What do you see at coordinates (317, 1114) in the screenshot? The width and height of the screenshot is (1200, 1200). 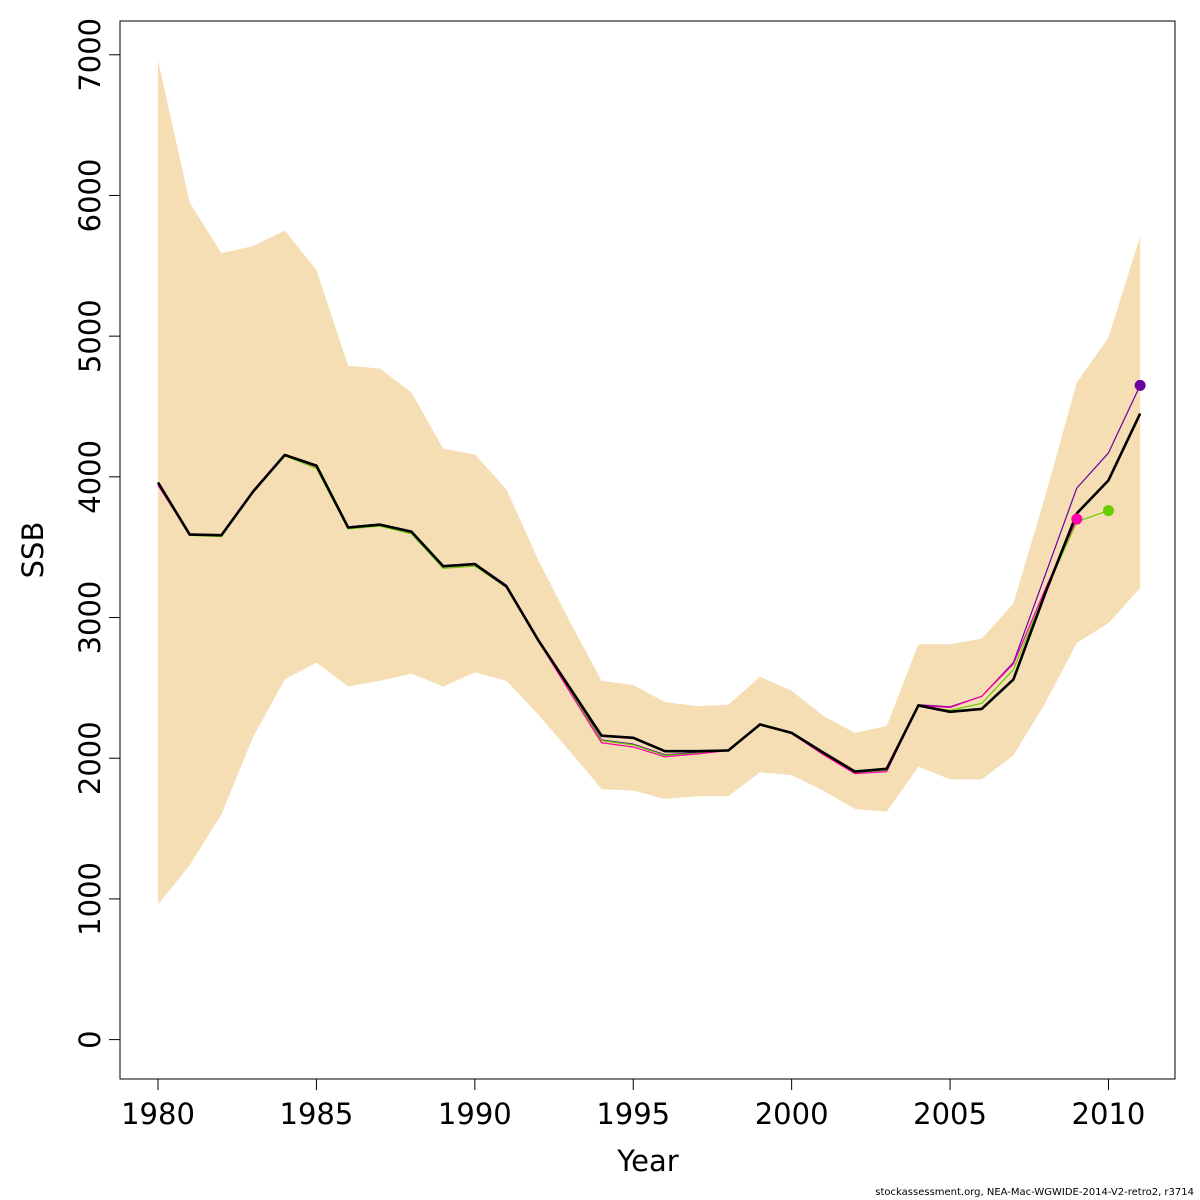 I see `x-tick-label: 1985` at bounding box center [317, 1114].